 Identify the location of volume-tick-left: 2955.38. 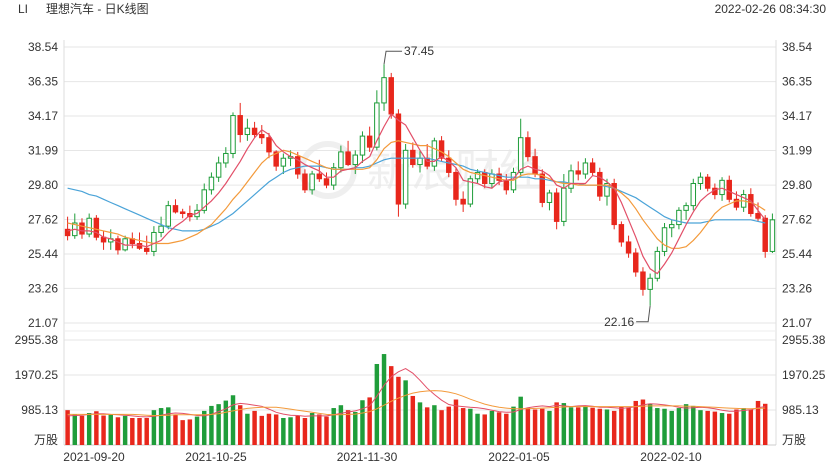
(37, 340).